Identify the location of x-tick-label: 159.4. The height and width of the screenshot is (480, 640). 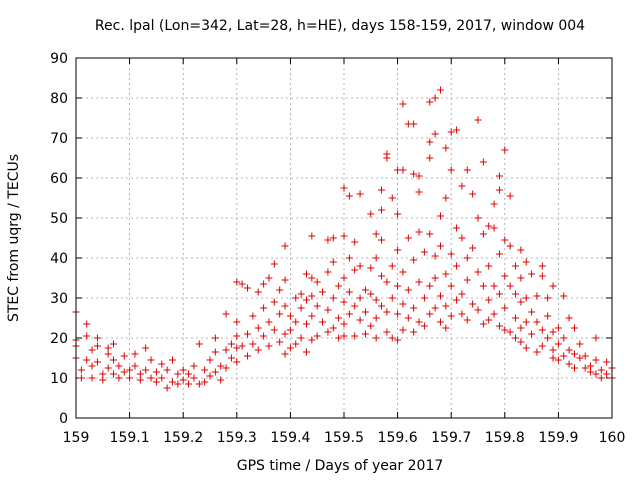
(290, 438).